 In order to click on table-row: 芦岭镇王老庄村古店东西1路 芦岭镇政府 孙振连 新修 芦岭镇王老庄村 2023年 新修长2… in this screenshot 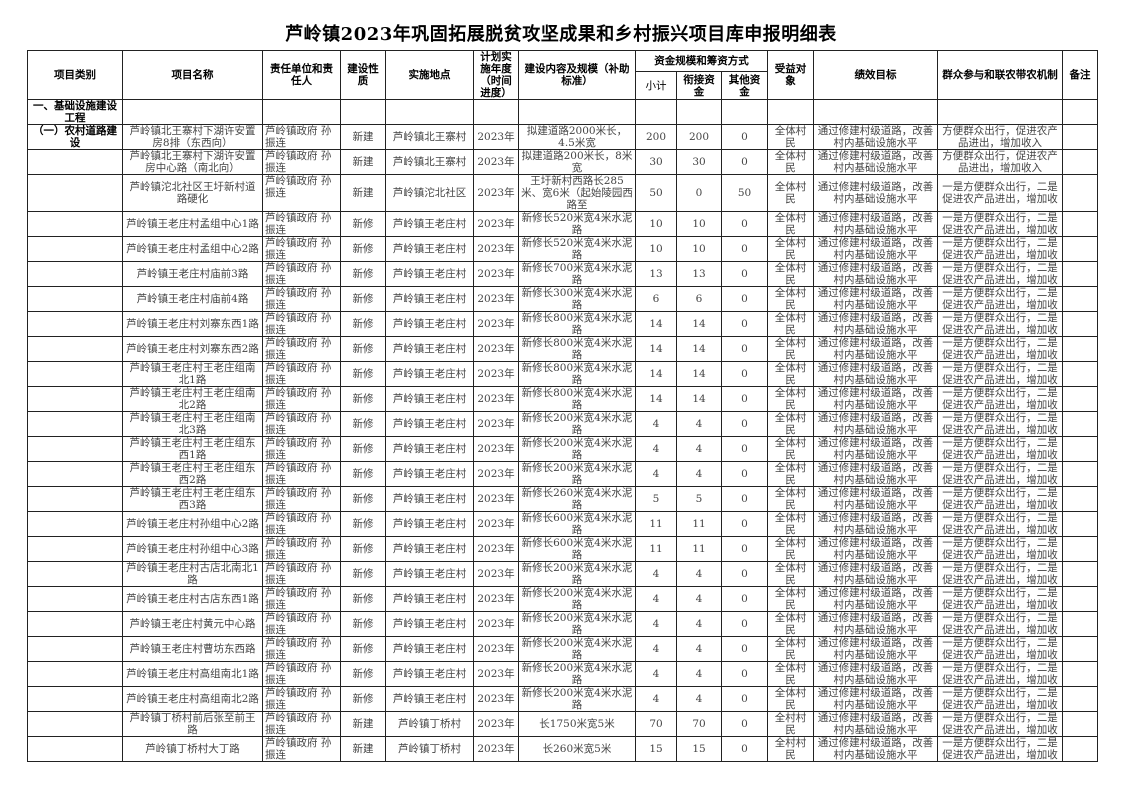, I will do `click(563, 599)`.